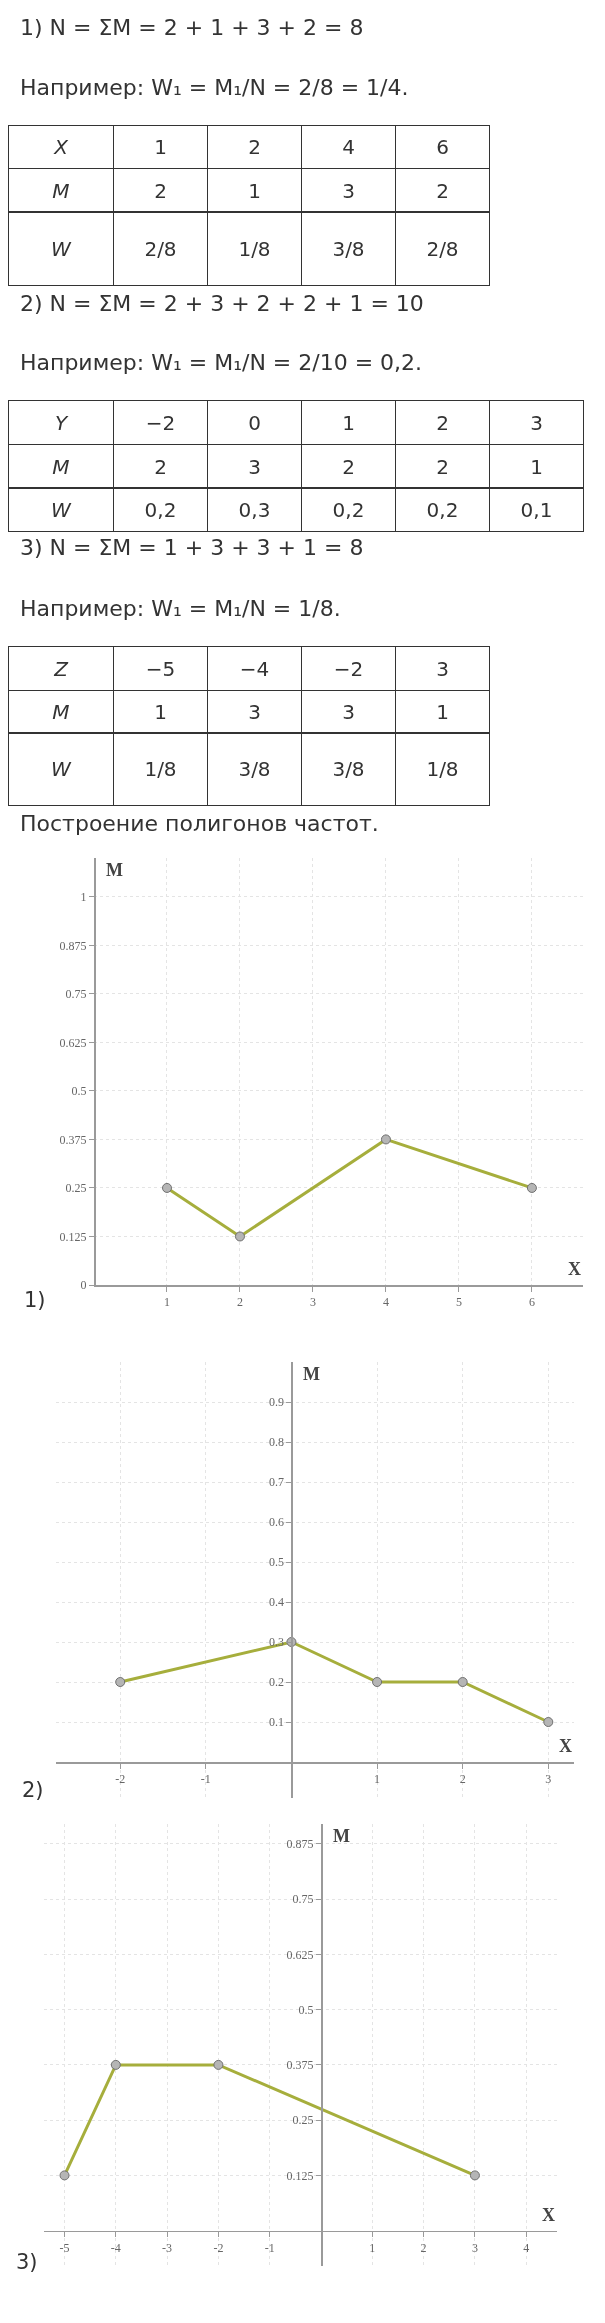 The image size is (605, 2323). Describe the element at coordinates (536, 509) in the screenshot. I see `text: 0,1` at that location.